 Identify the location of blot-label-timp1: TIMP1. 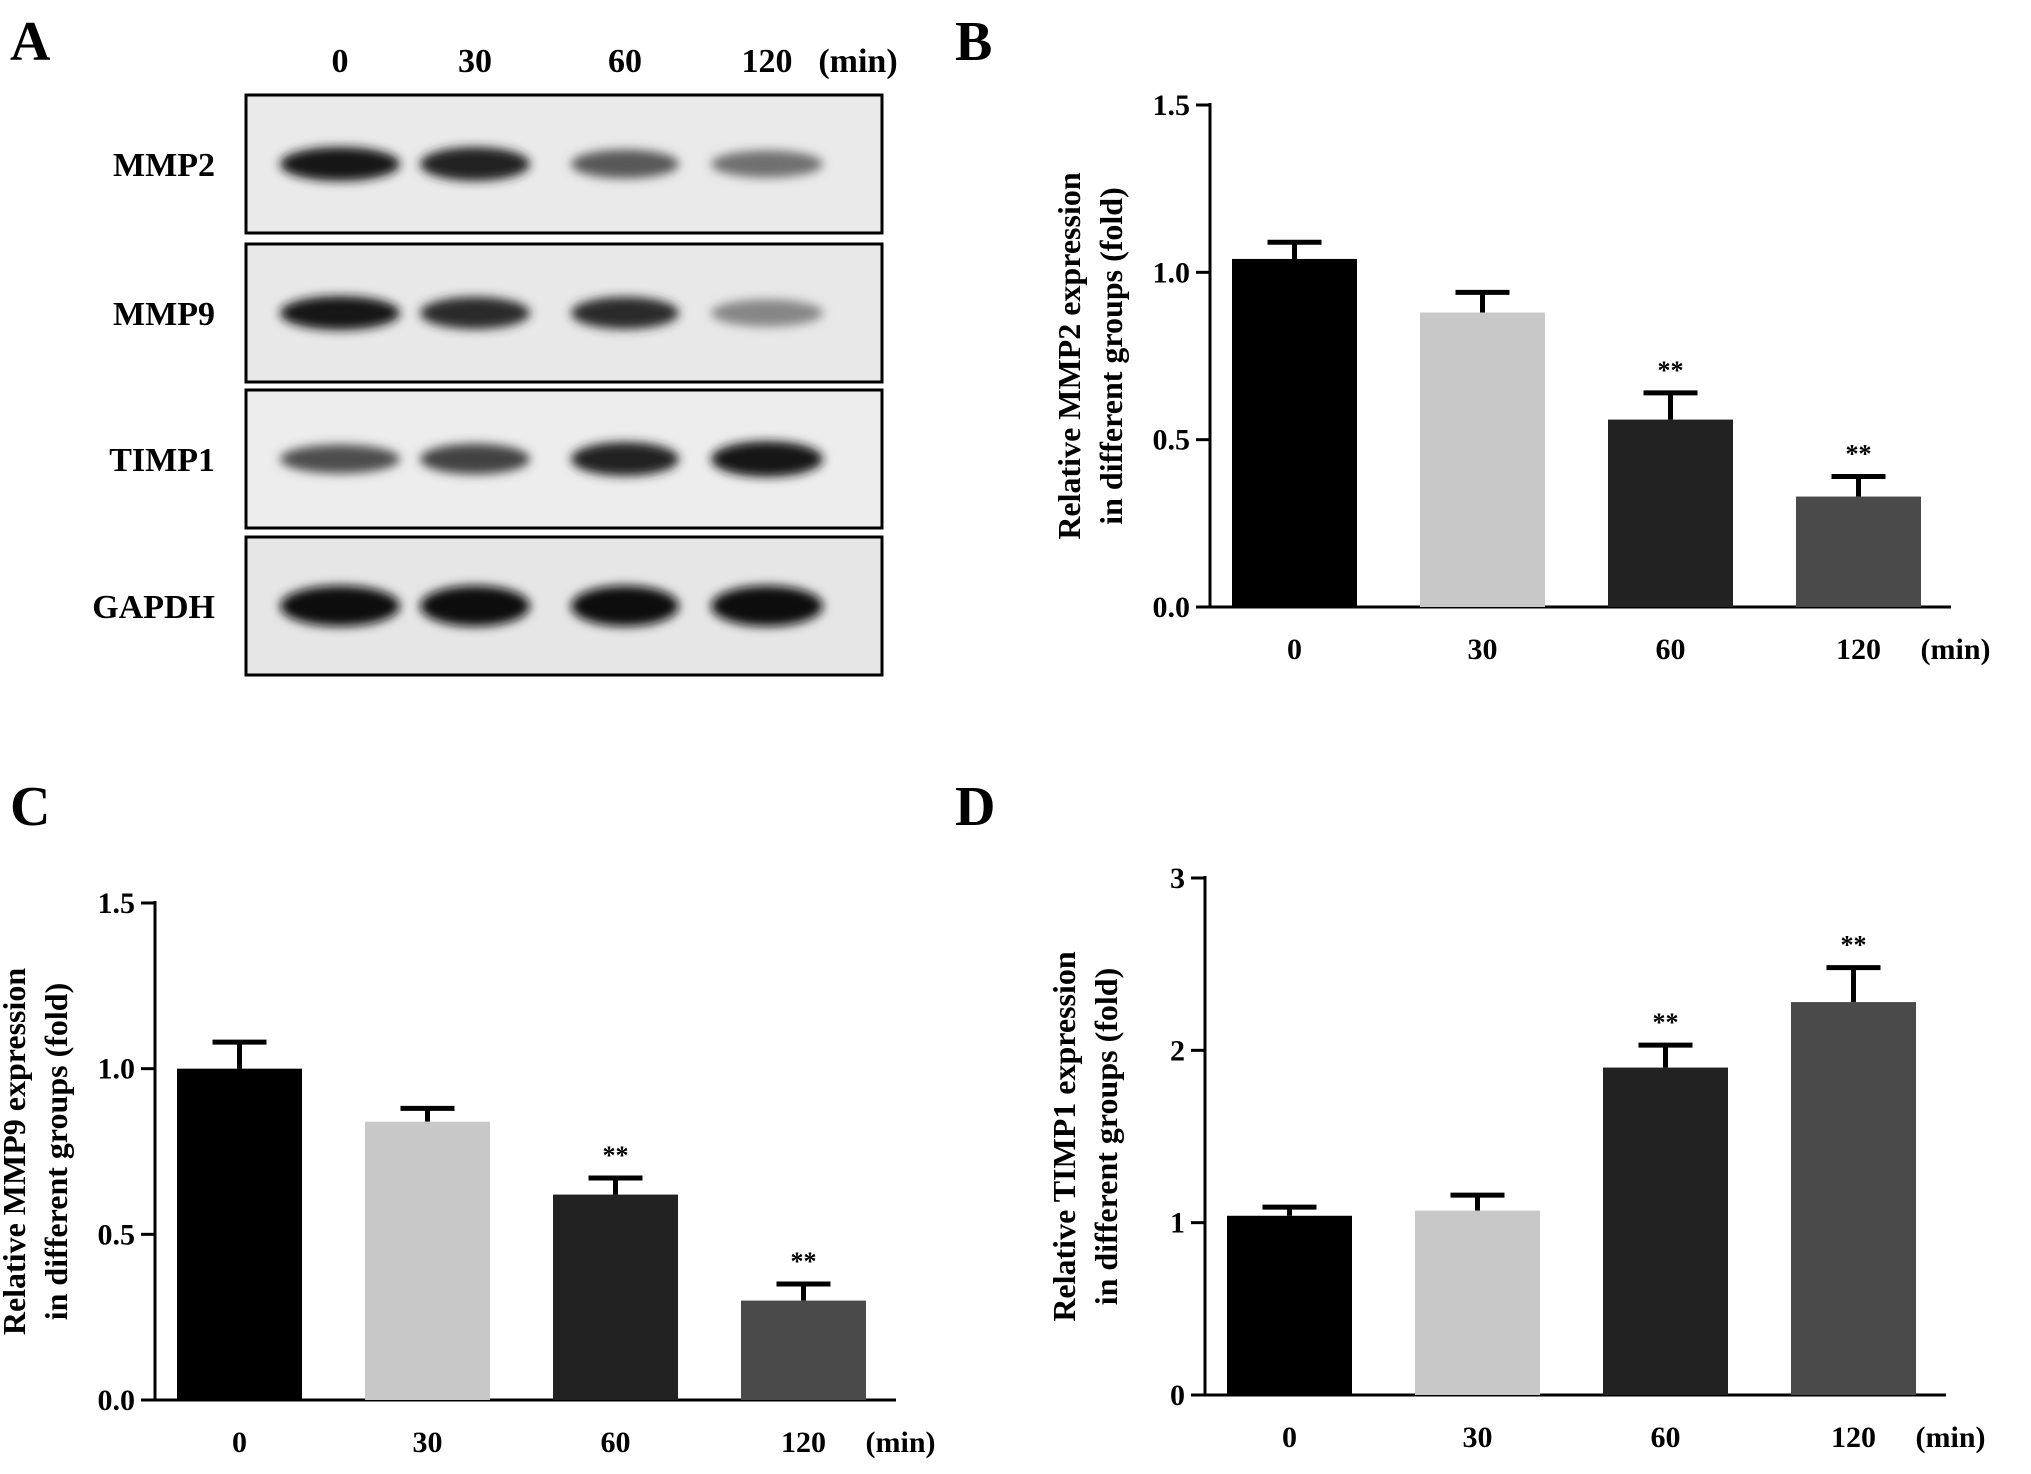
(162, 460).